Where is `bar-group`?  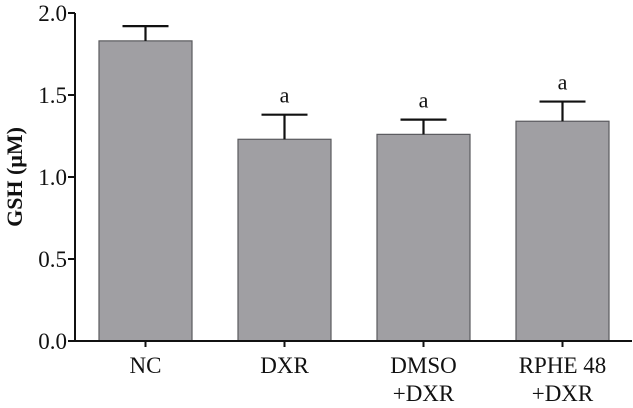
bar-group is located at coordinates (145, 183).